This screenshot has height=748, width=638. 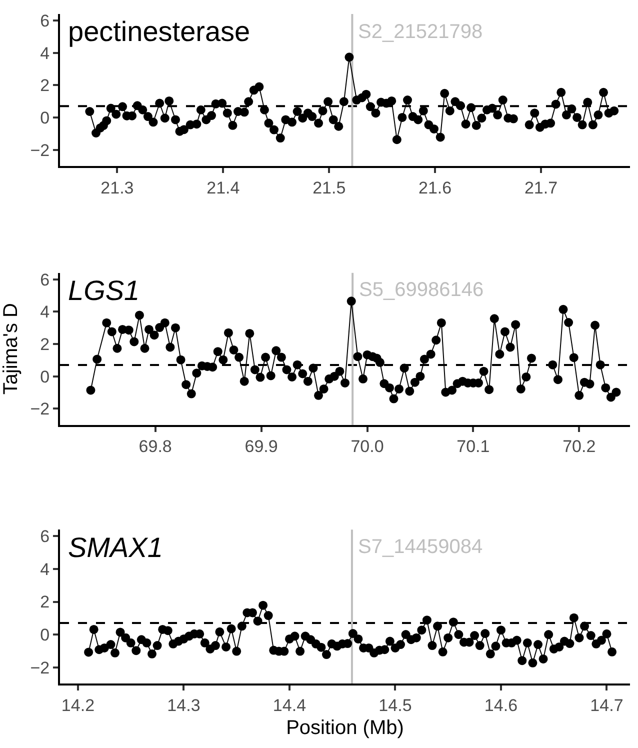 I want to click on x-tick-label: 70.0, so click(x=367, y=446).